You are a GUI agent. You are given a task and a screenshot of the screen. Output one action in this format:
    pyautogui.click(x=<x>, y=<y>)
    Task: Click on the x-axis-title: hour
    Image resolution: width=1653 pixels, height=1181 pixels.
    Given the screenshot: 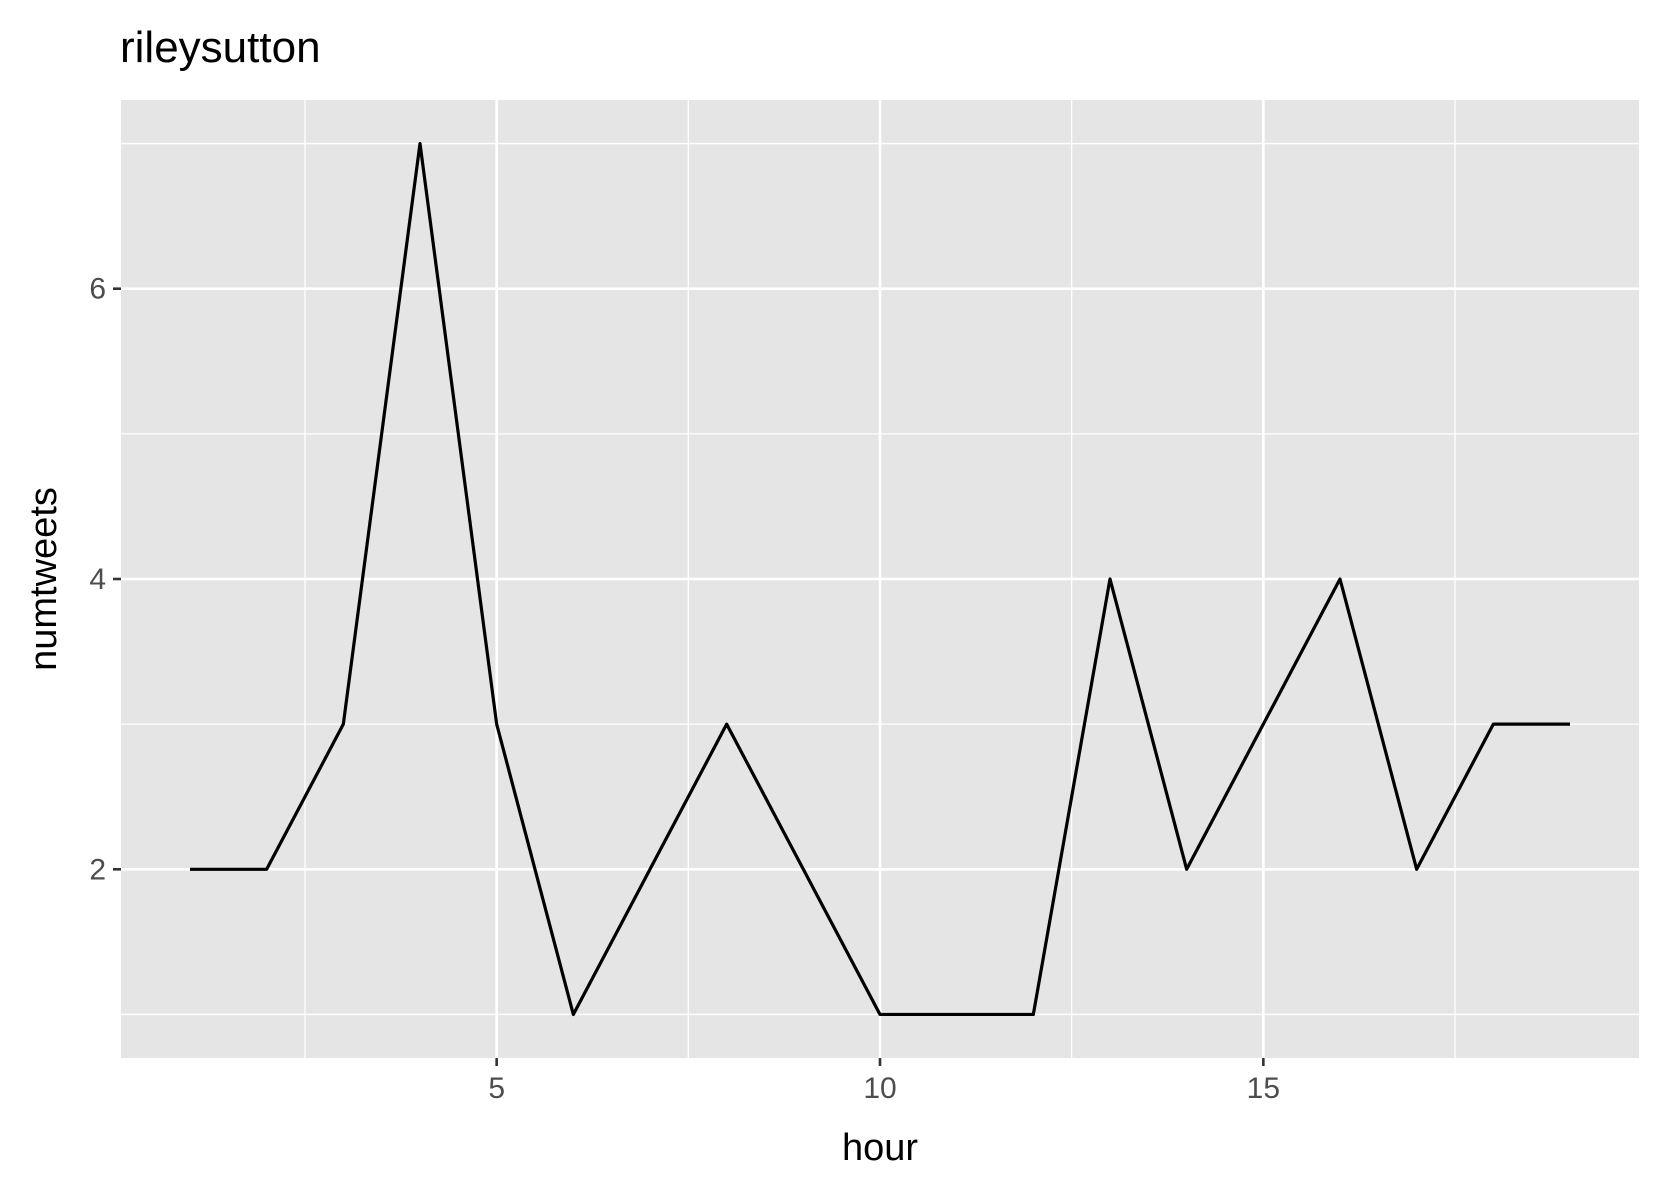 What is the action you would take?
    pyautogui.click(x=880, y=1148)
    